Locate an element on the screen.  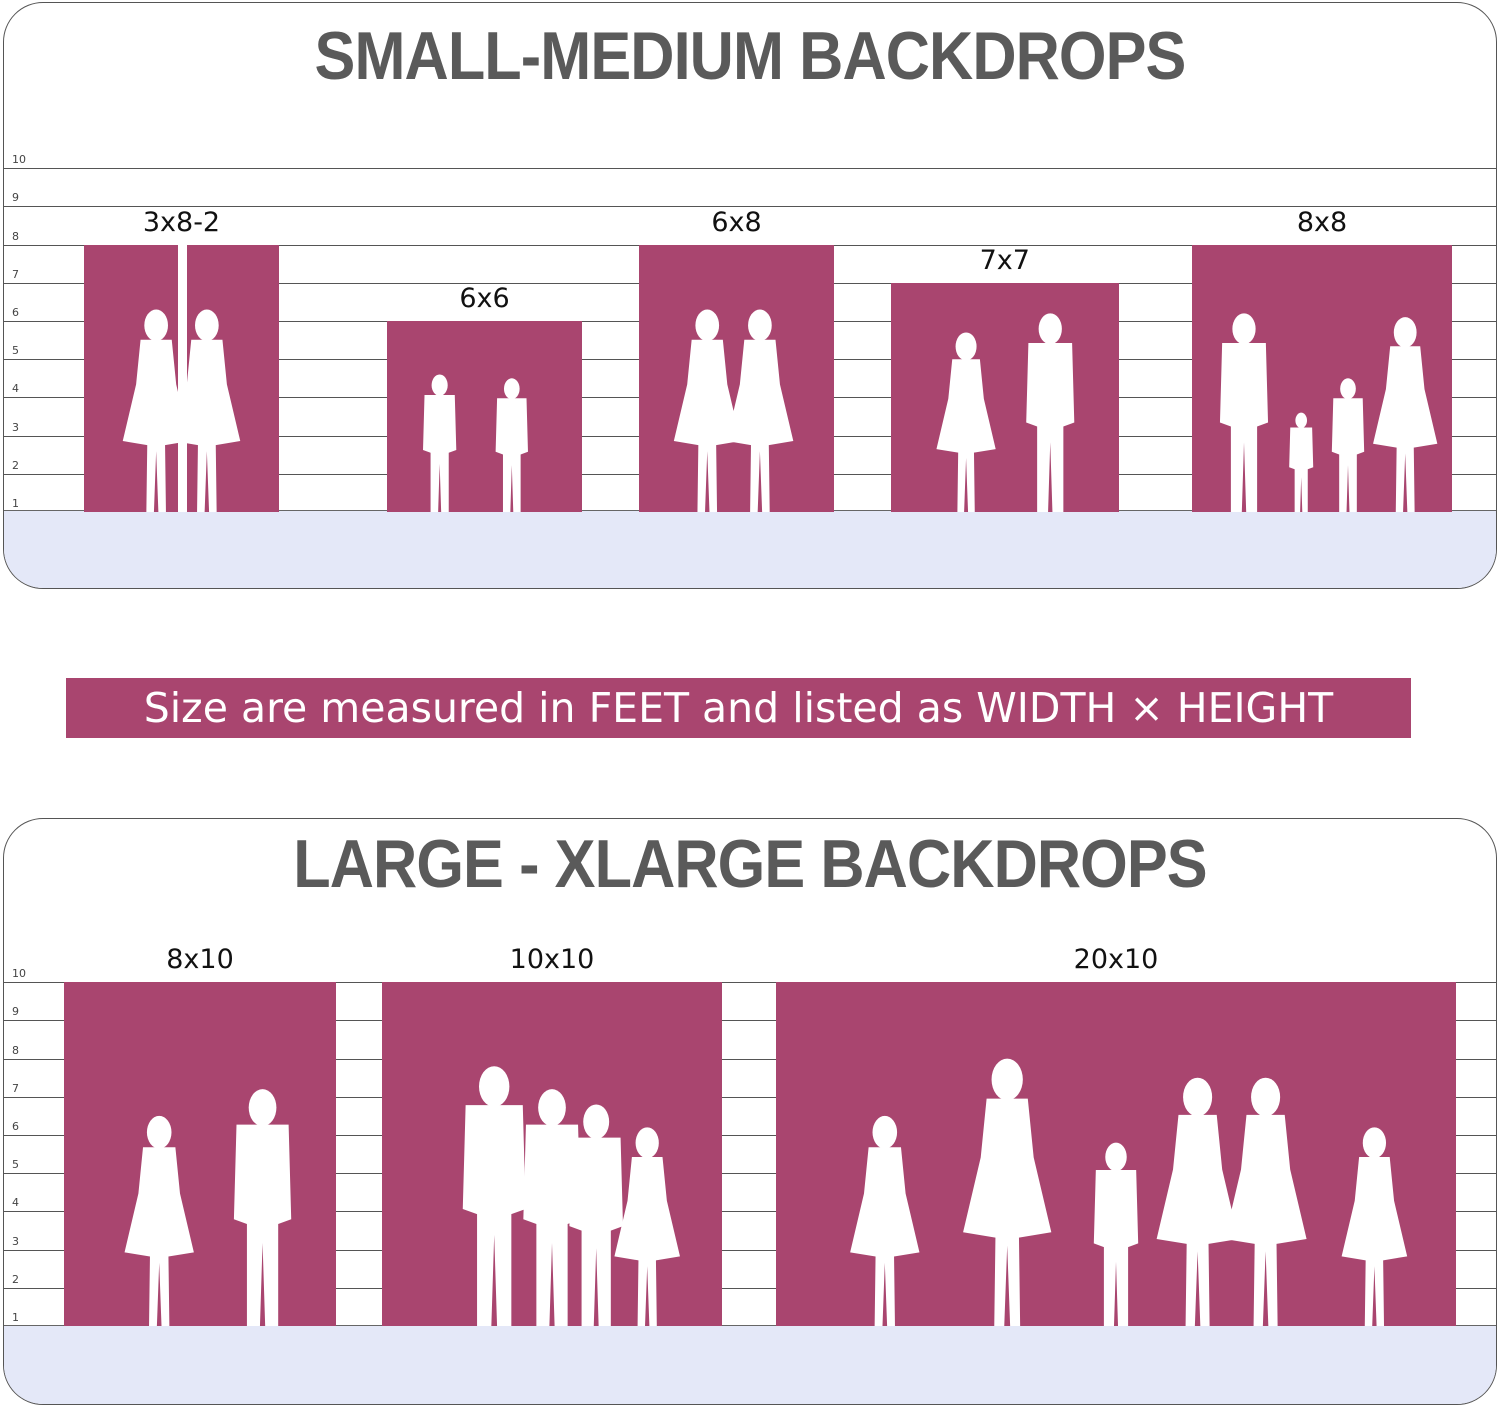
backdrop-7x7 is located at coordinates (1005, 397).